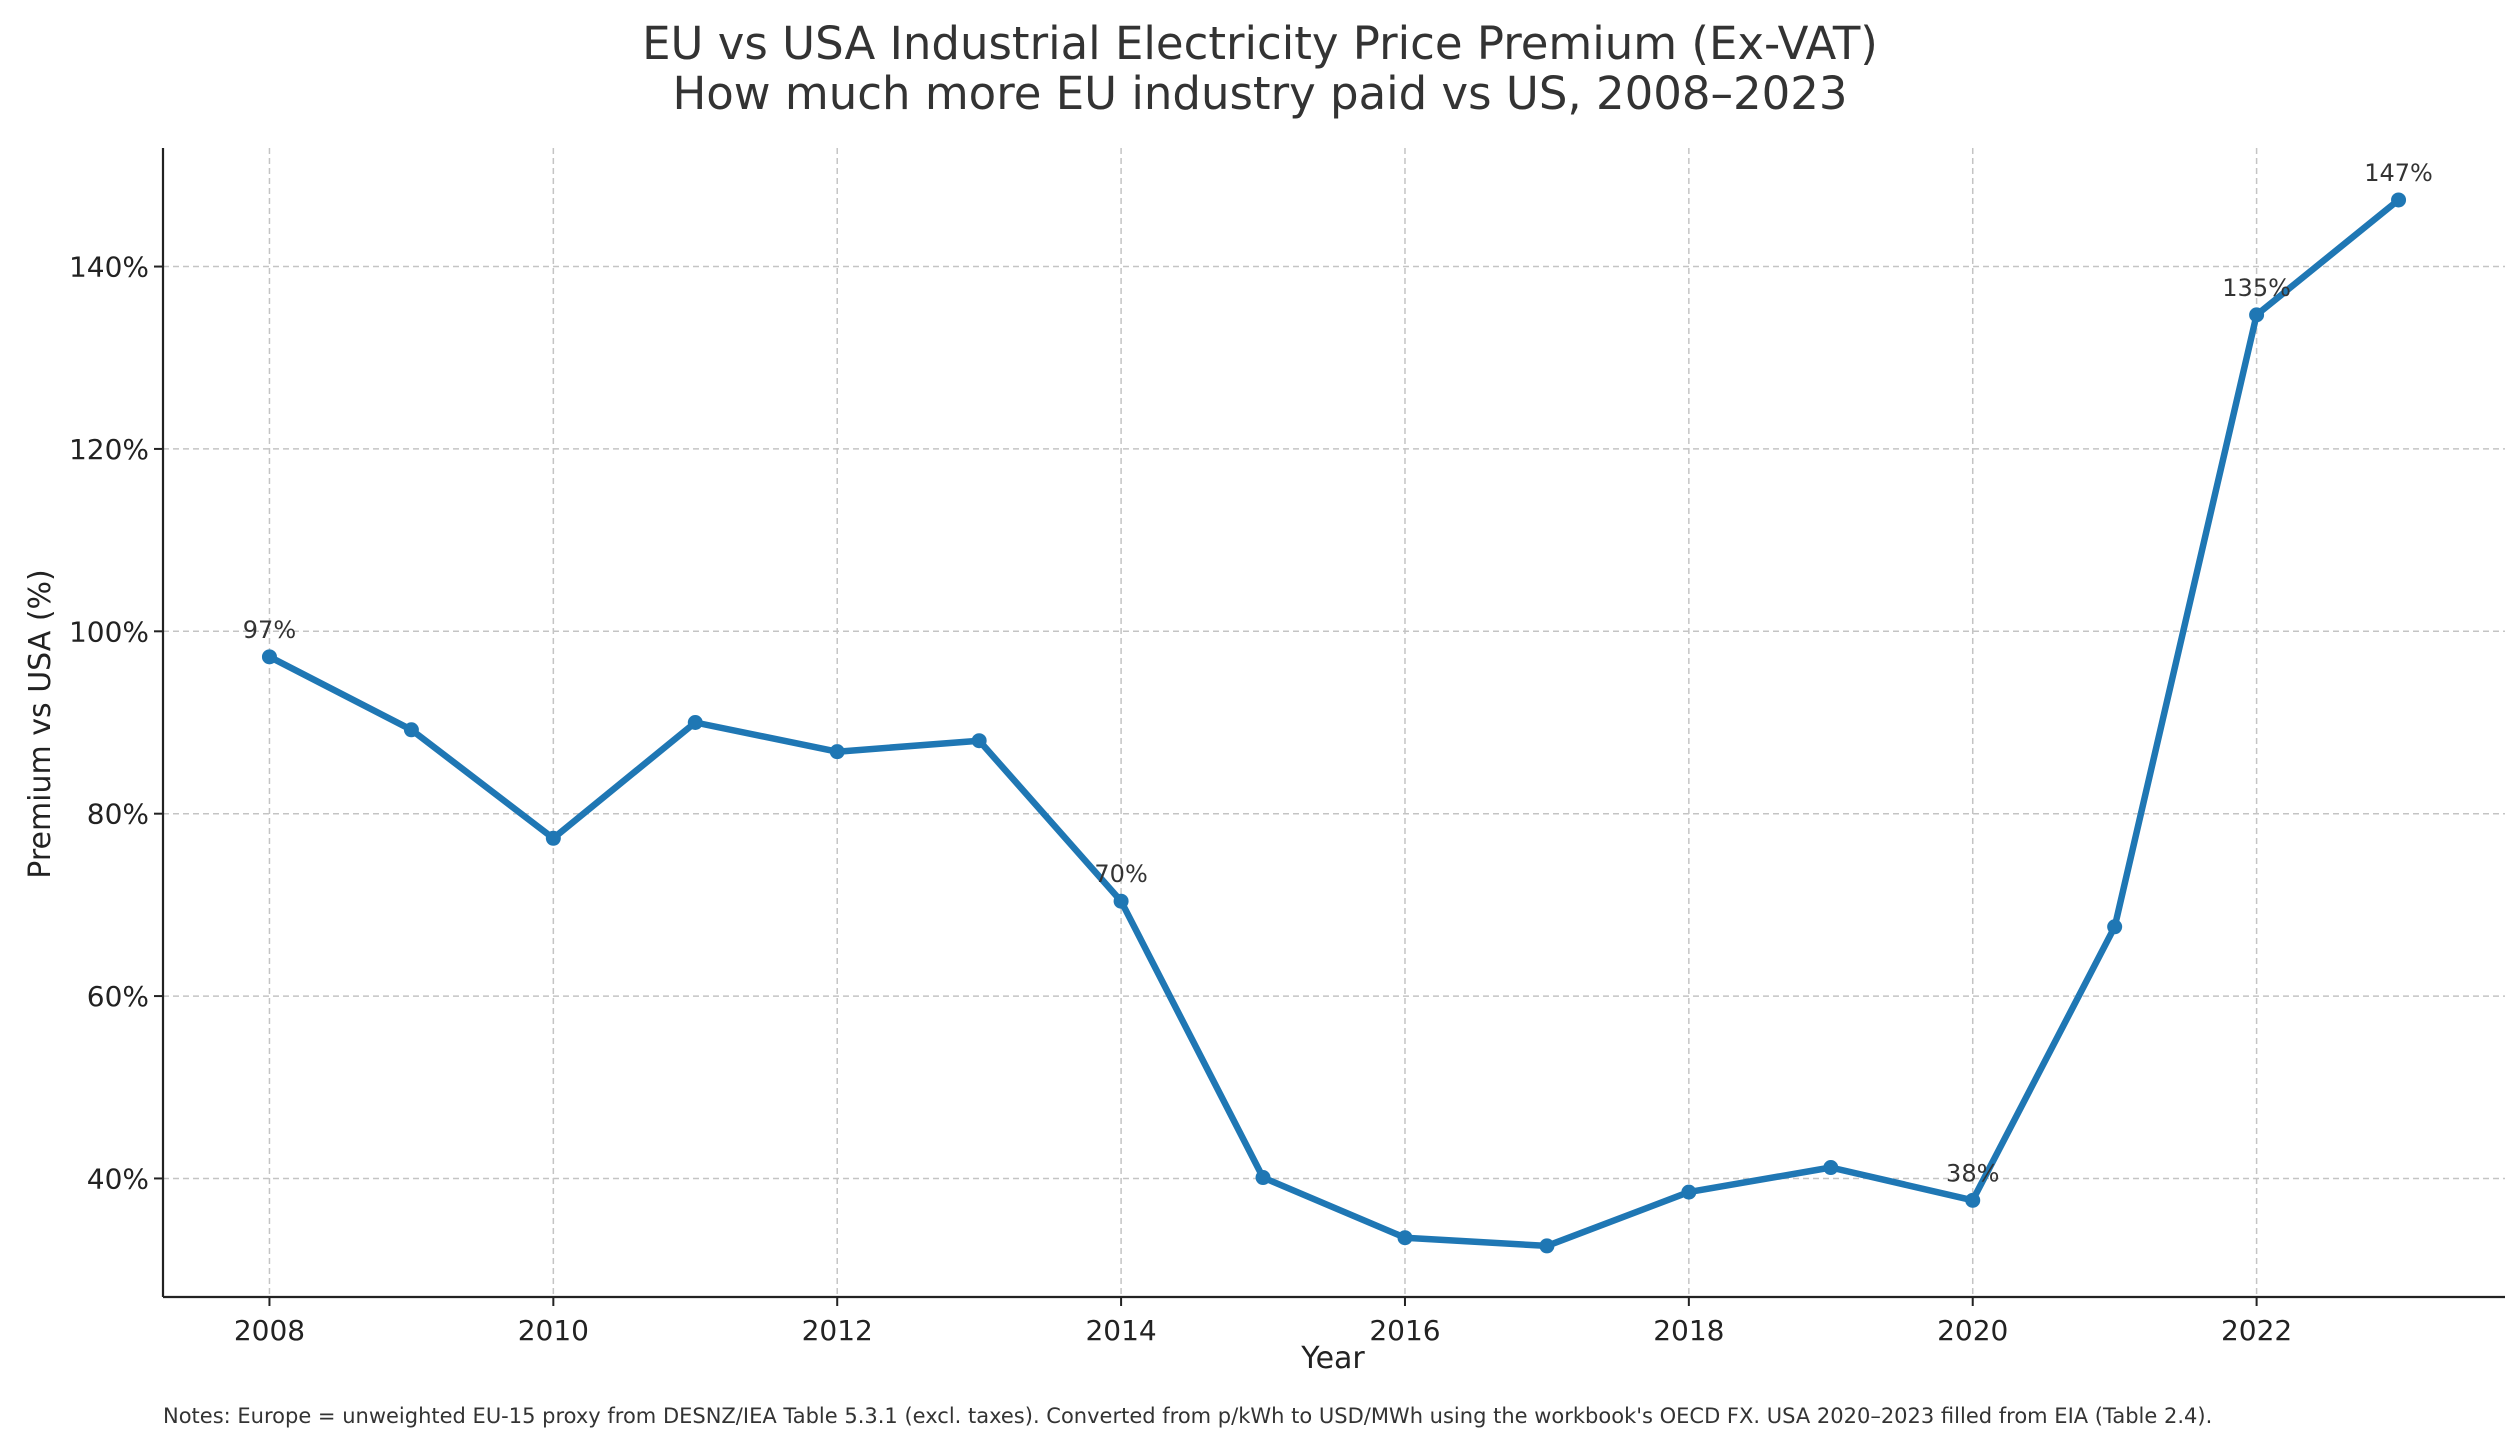 This screenshot has height=1440, width=2520. What do you see at coordinates (269, 630) in the screenshot?
I see `data-label: 97%` at bounding box center [269, 630].